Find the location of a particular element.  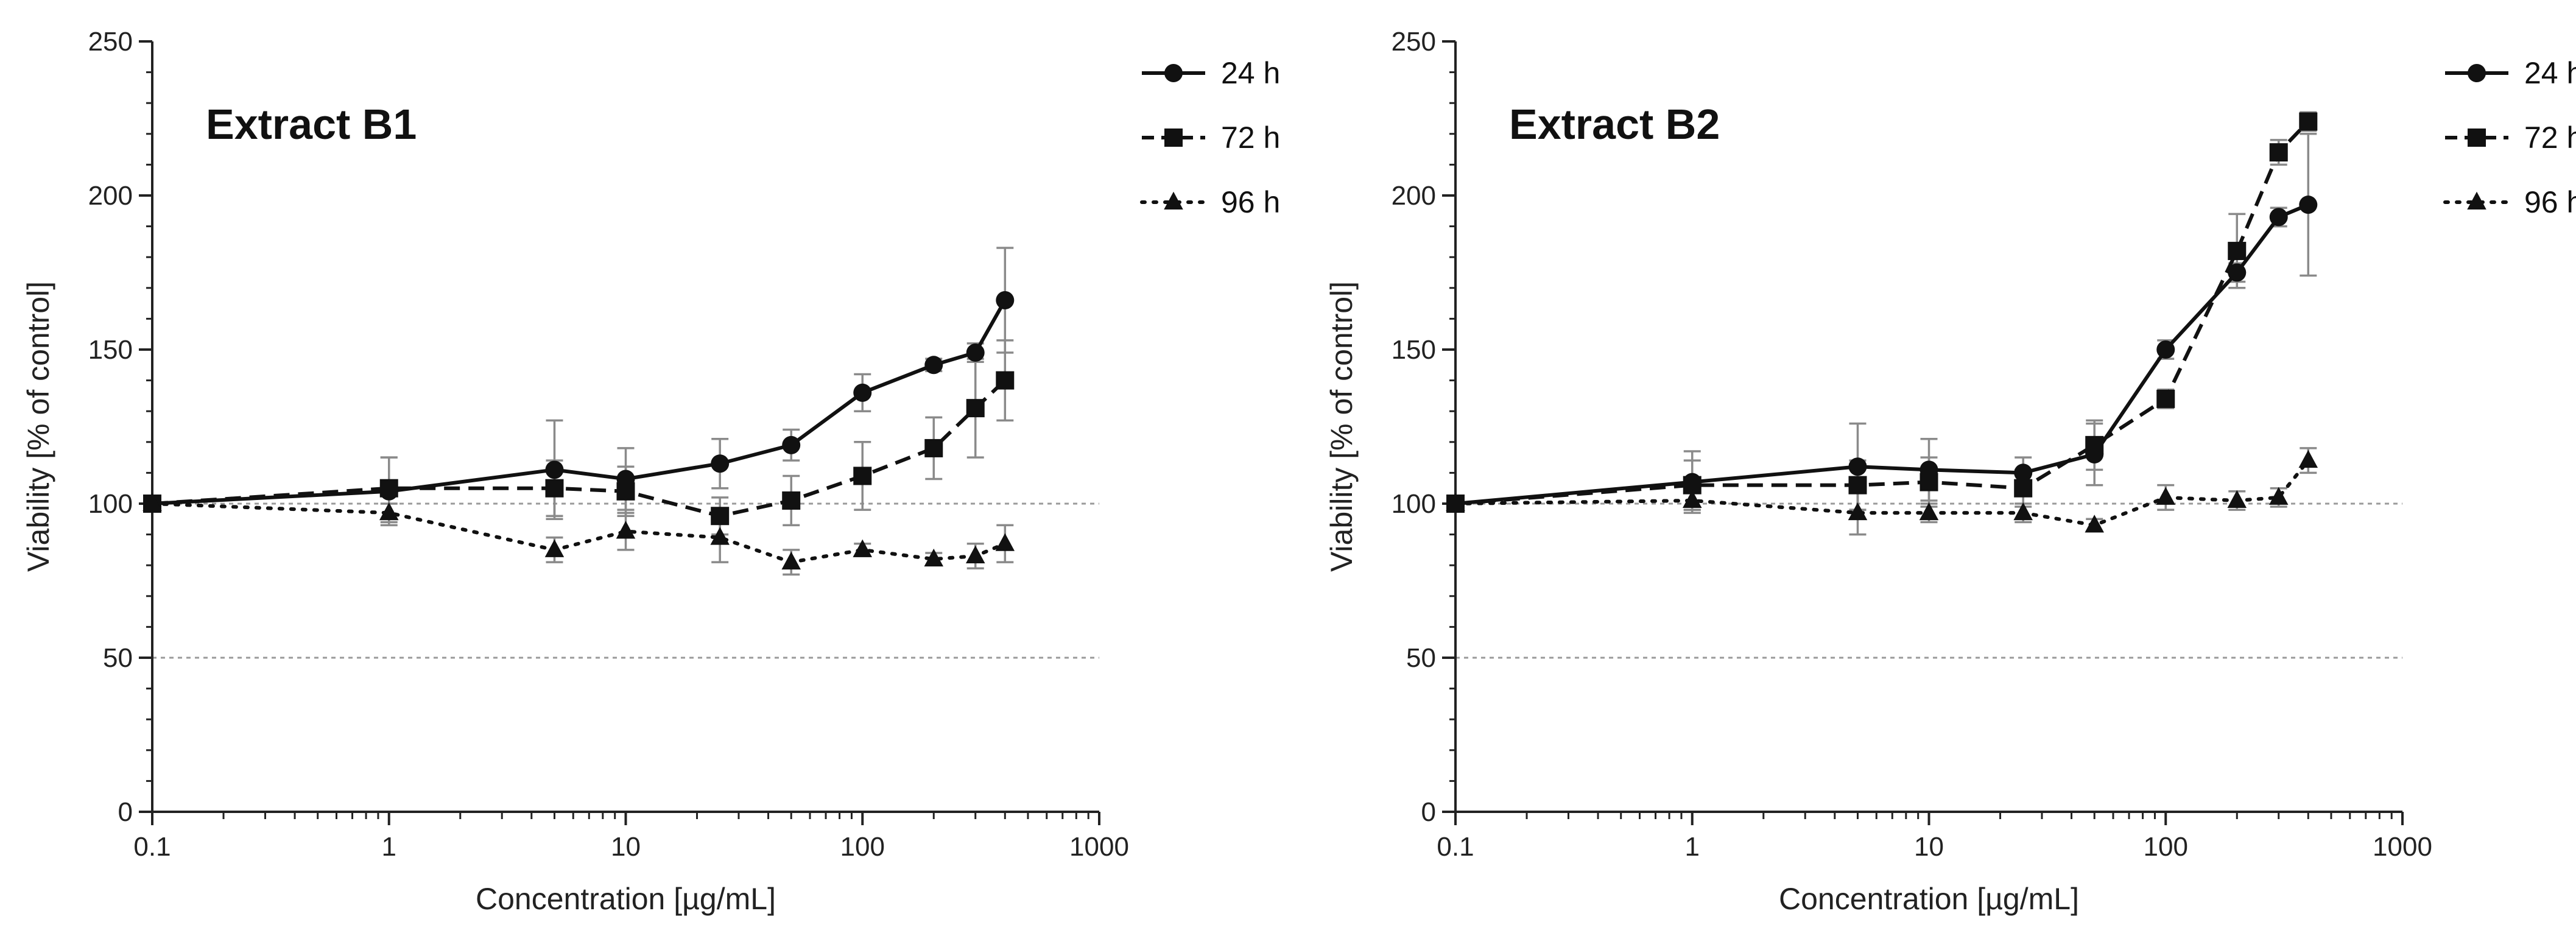

error-bars-24h is located at coordinates (1882, 324).